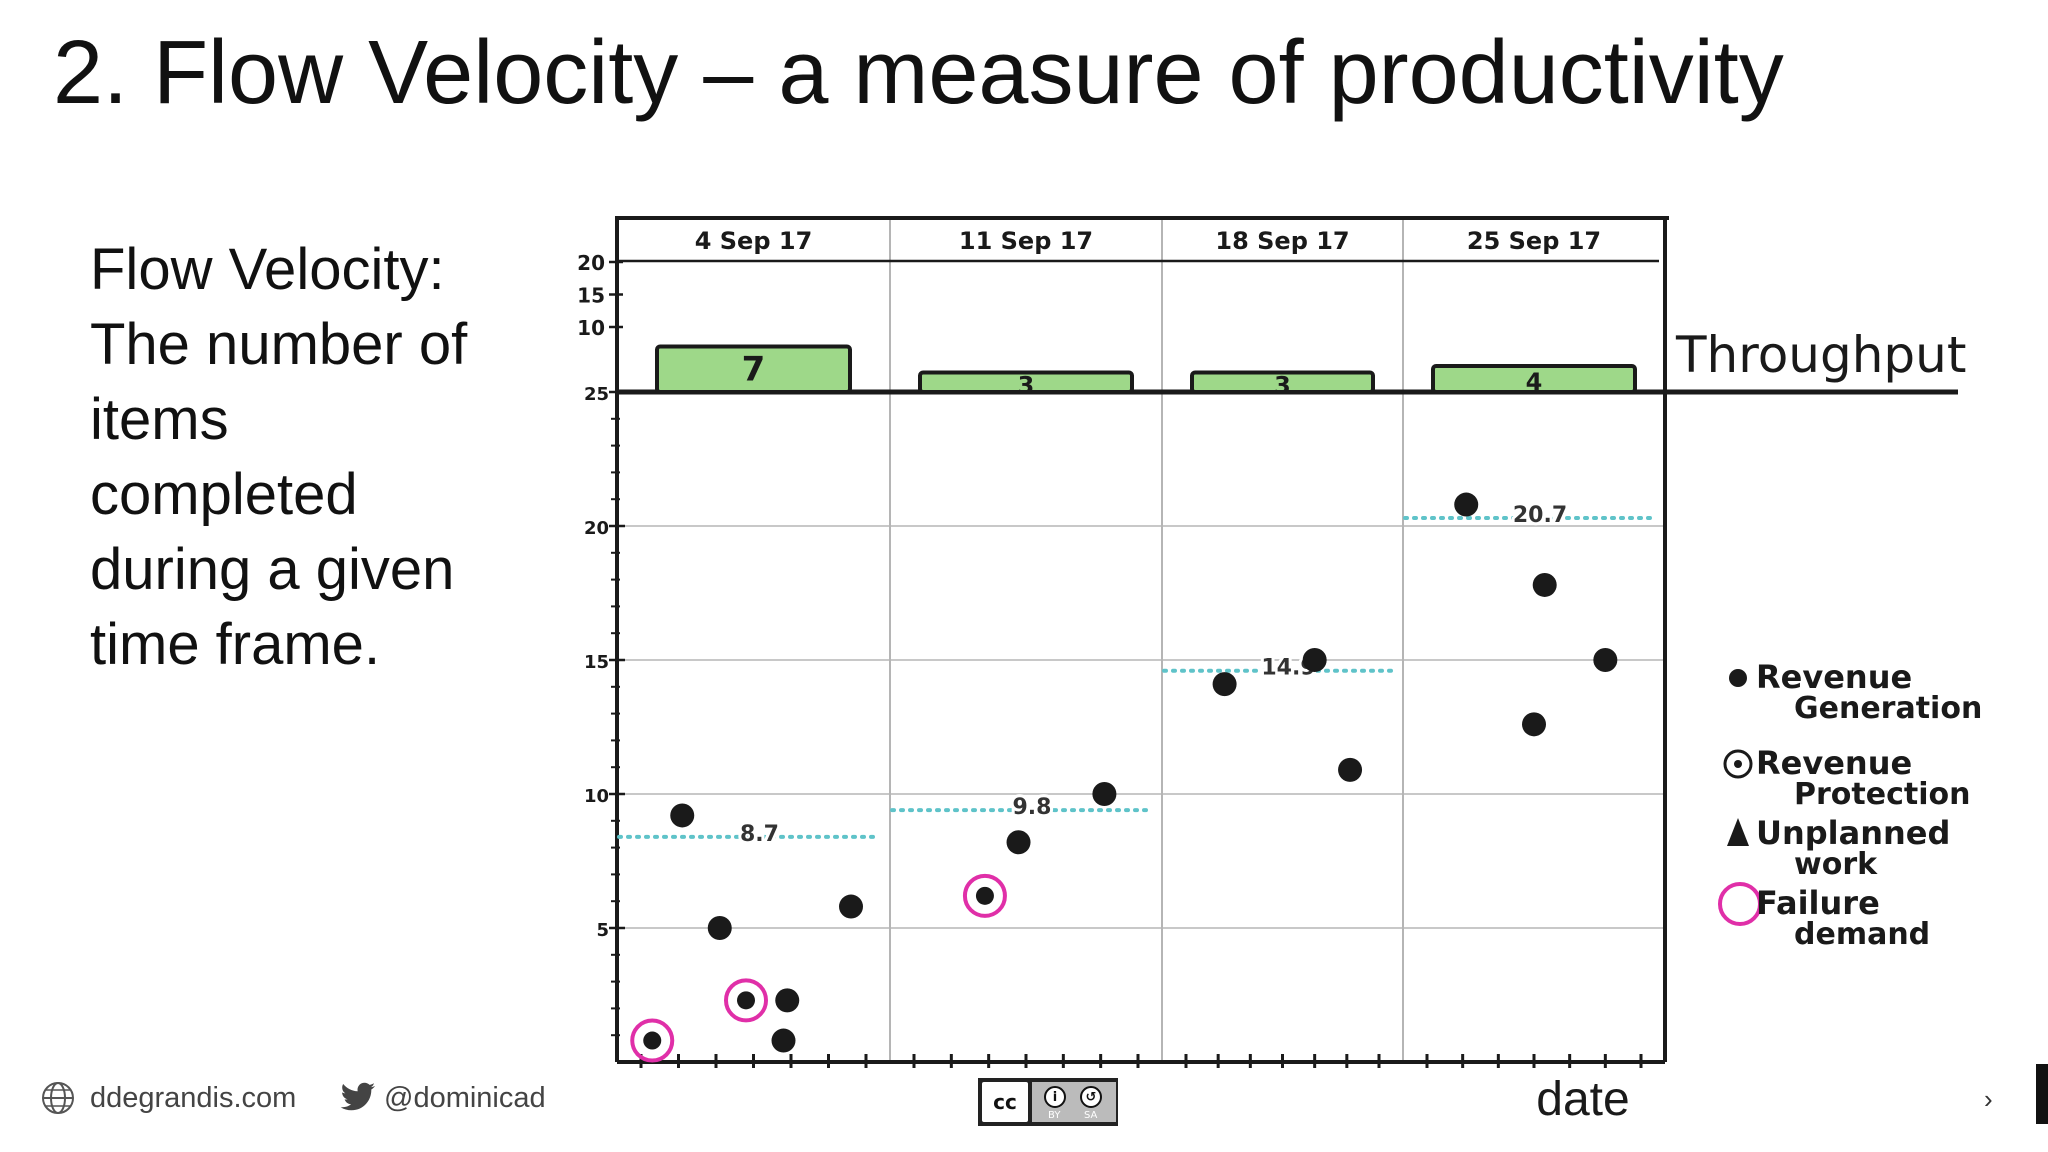 Image resolution: width=2048 pixels, height=1152 pixels. I want to click on footer-website: ddegrandis.com, so click(168, 1098).